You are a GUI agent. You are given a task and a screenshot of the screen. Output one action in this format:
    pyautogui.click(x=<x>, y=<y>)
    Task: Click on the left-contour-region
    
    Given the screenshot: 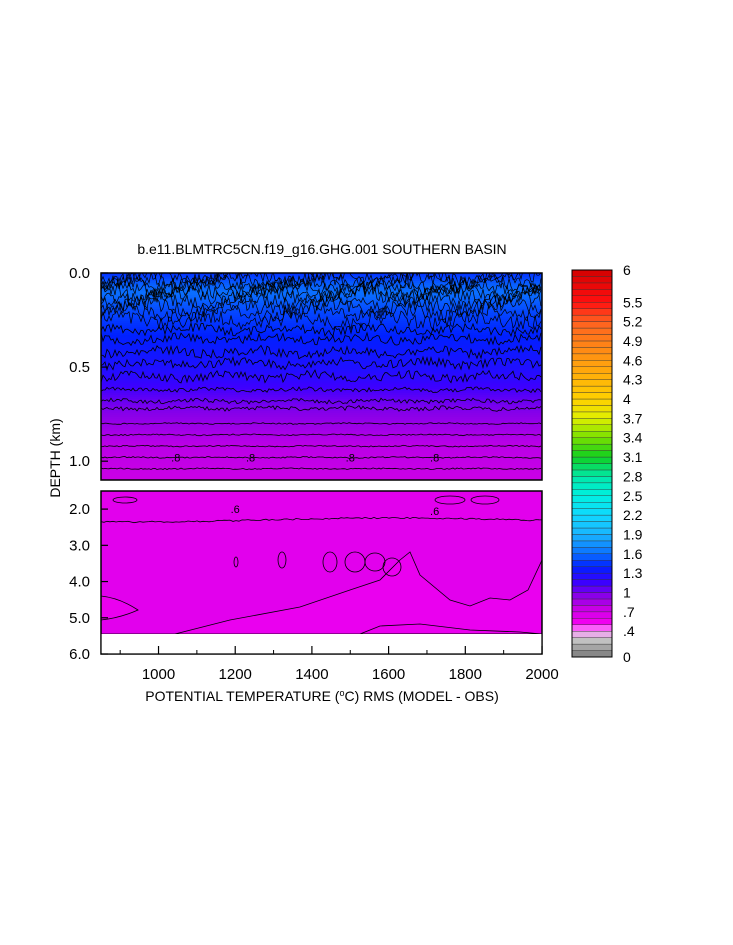 What is the action you would take?
    pyautogui.click(x=120, y=608)
    